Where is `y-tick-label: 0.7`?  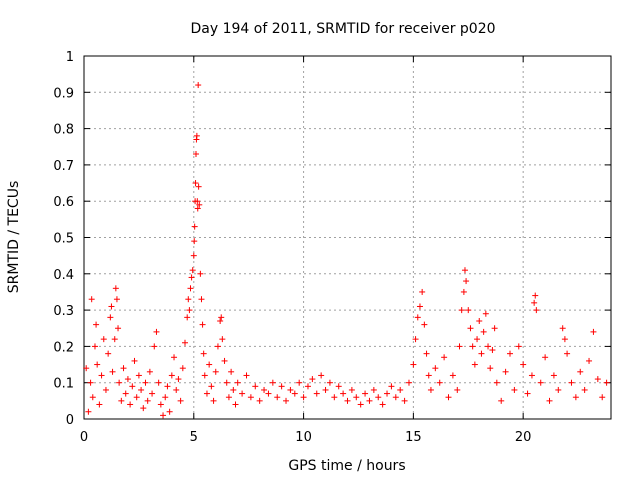
y-tick-label: 0.7 is located at coordinates (63, 166).